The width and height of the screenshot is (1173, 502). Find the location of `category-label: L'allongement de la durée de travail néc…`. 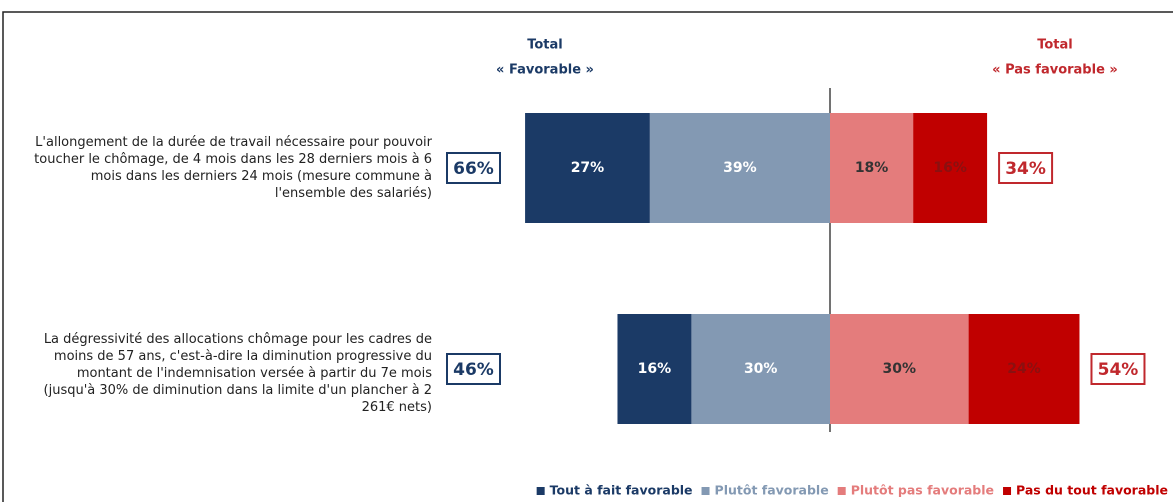

category-label: L'allongement de la durée de travail néc… is located at coordinates (231, 168).